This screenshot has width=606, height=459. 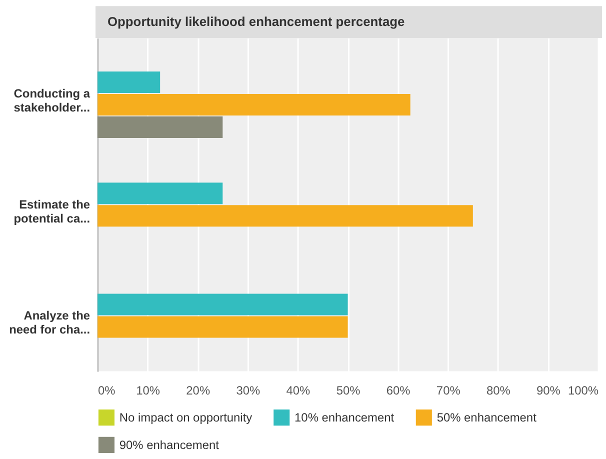 I want to click on x-tick-label: 0%, so click(x=107, y=391).